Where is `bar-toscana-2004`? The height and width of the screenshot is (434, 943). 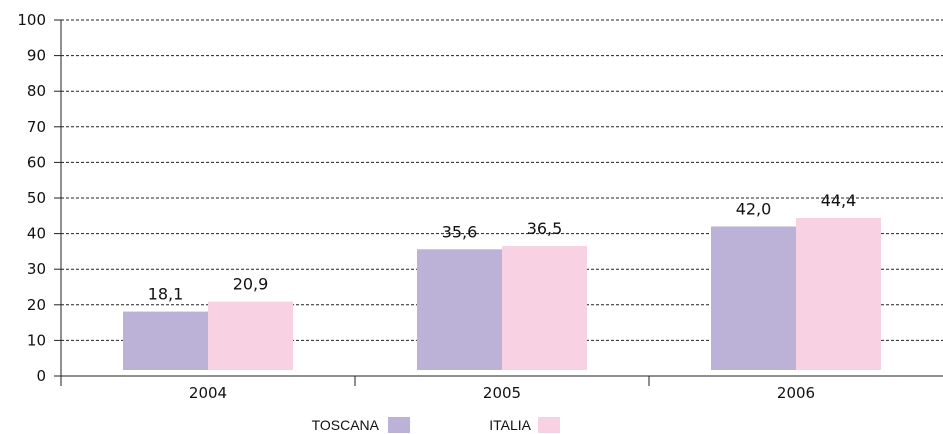
bar-toscana-2004 is located at coordinates (165, 340).